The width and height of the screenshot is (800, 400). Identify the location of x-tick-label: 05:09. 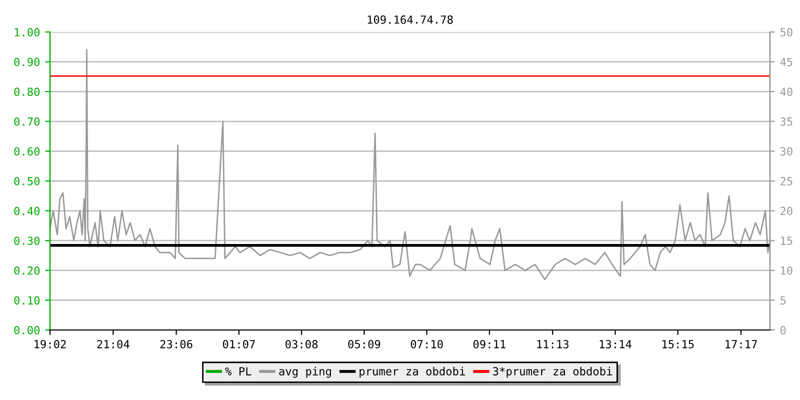
(364, 344).